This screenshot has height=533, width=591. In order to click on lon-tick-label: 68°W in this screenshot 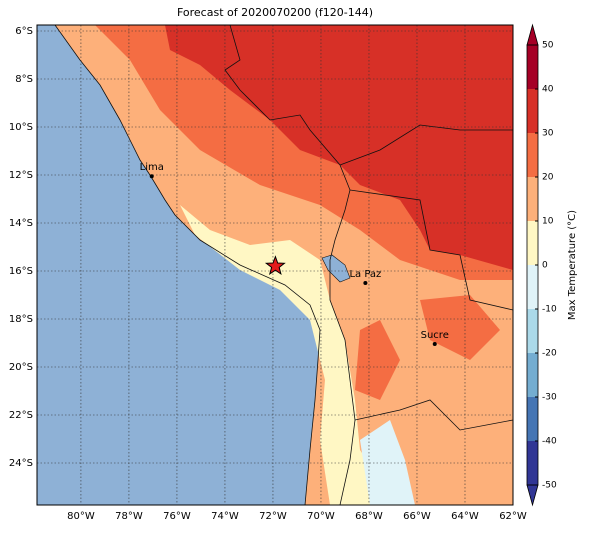, I will do `click(369, 516)`.